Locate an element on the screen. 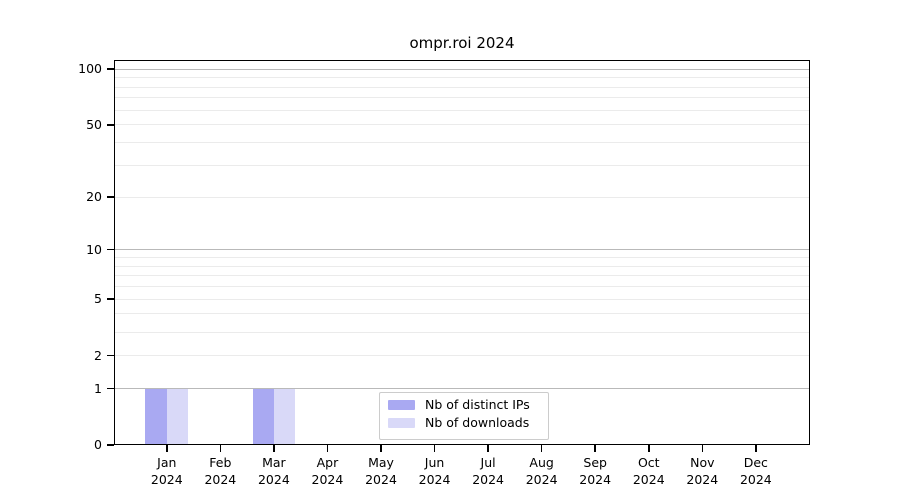 The height and width of the screenshot is (500, 900). x-tick-month: Feb is located at coordinates (220, 462).